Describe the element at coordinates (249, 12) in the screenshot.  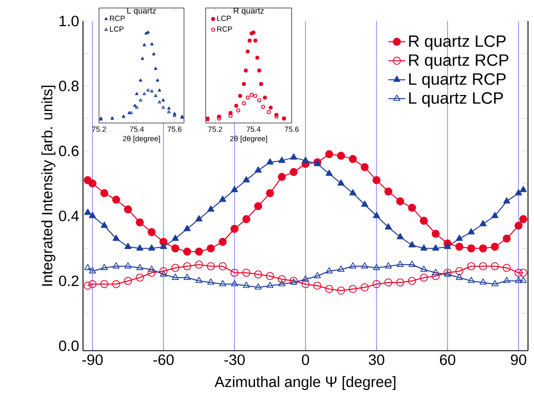
I see `chart-title: R quartz` at that location.